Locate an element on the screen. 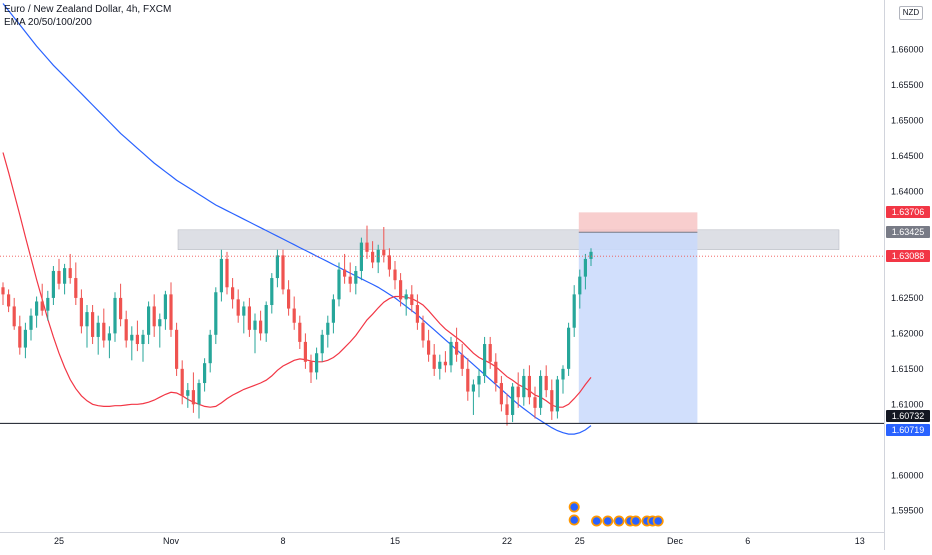  price-label-last: 1.63088 is located at coordinates (908, 256).